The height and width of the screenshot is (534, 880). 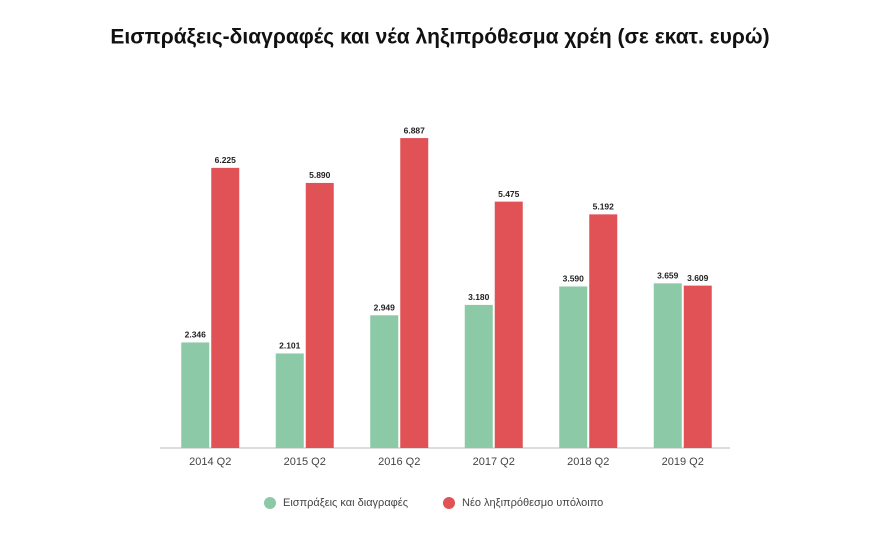 I want to click on value-label: 3.590, so click(x=574, y=279).